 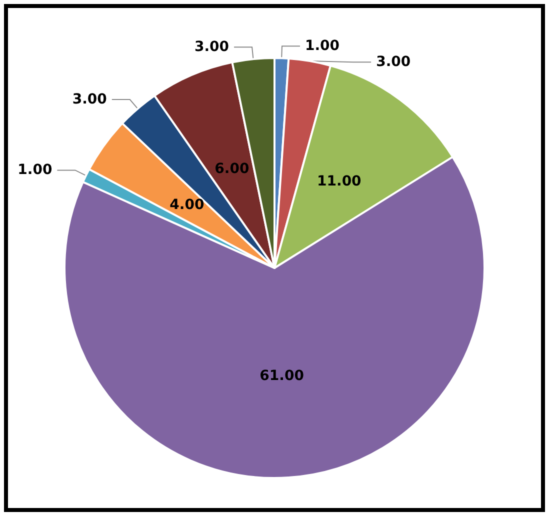 I want to click on data-label: 11.00, so click(x=339, y=181).